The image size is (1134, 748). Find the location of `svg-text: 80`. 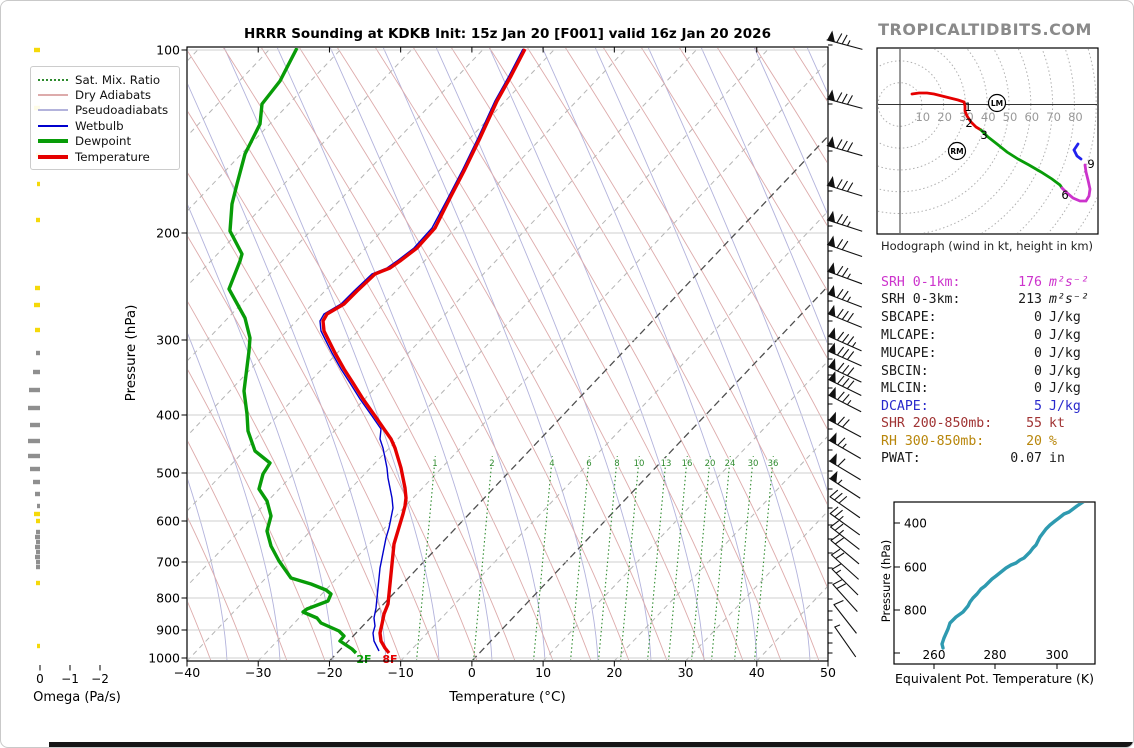

svg-text: 80 is located at coordinates (1075, 117).